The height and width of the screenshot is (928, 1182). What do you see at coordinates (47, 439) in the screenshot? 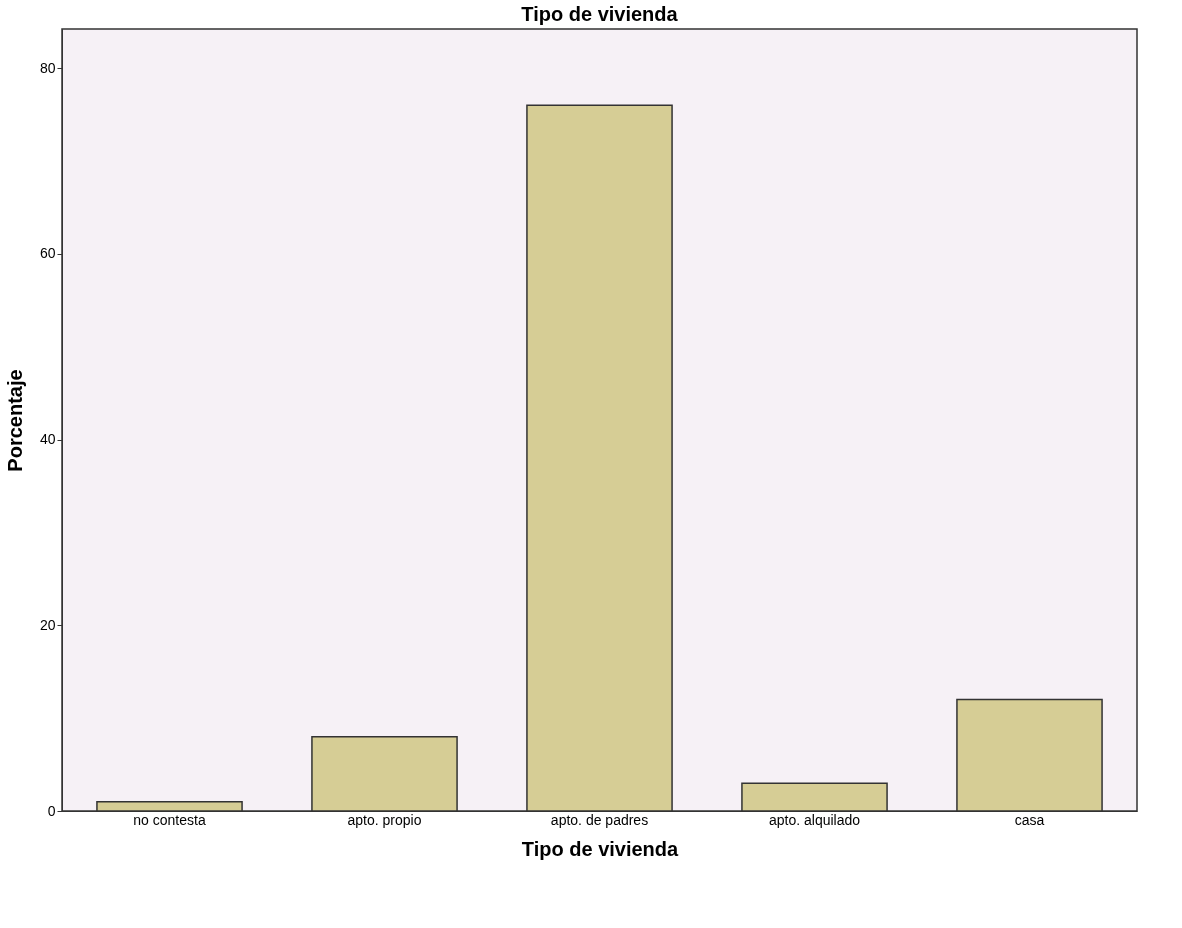
I see `y-tick-label: 40` at bounding box center [47, 439].